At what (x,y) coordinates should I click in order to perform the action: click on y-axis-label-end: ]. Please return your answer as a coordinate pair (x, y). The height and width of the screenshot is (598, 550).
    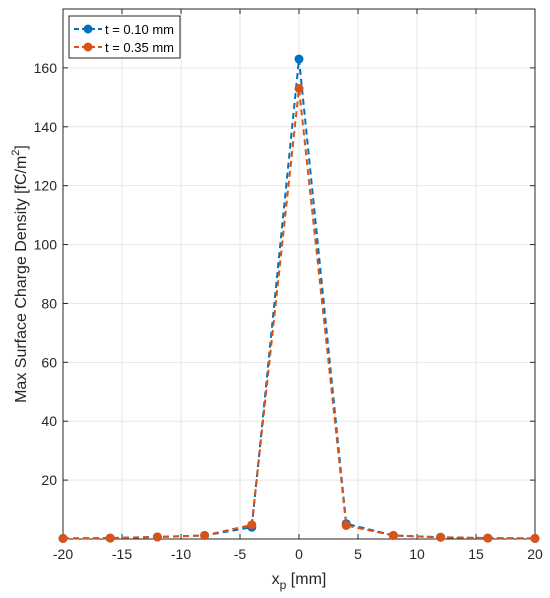
    Looking at the image, I should click on (21, 147).